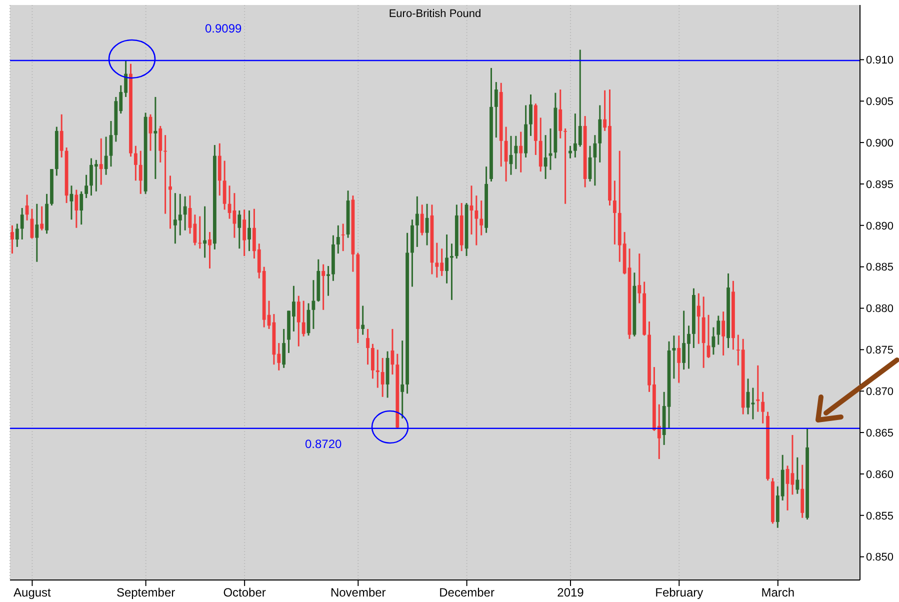 The height and width of the screenshot is (602, 899). What do you see at coordinates (880, 474) in the screenshot?
I see `y-tick-label: 0.860` at bounding box center [880, 474].